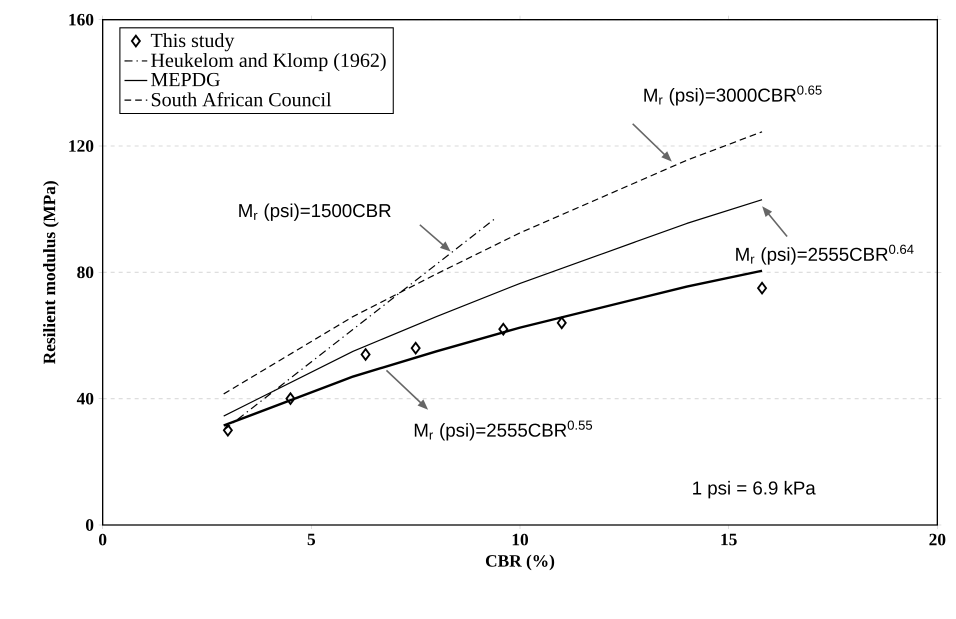 The width and height of the screenshot is (956, 619). What do you see at coordinates (733, 95) in the screenshot?
I see `annotation: M$_{r}$ (psi)=3000CBR$^{0.65}$` at bounding box center [733, 95].